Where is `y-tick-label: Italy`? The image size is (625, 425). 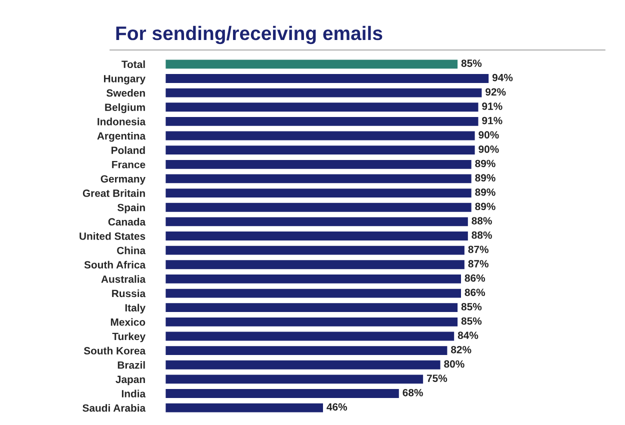
y-tick-label: Italy is located at coordinates (135, 309).